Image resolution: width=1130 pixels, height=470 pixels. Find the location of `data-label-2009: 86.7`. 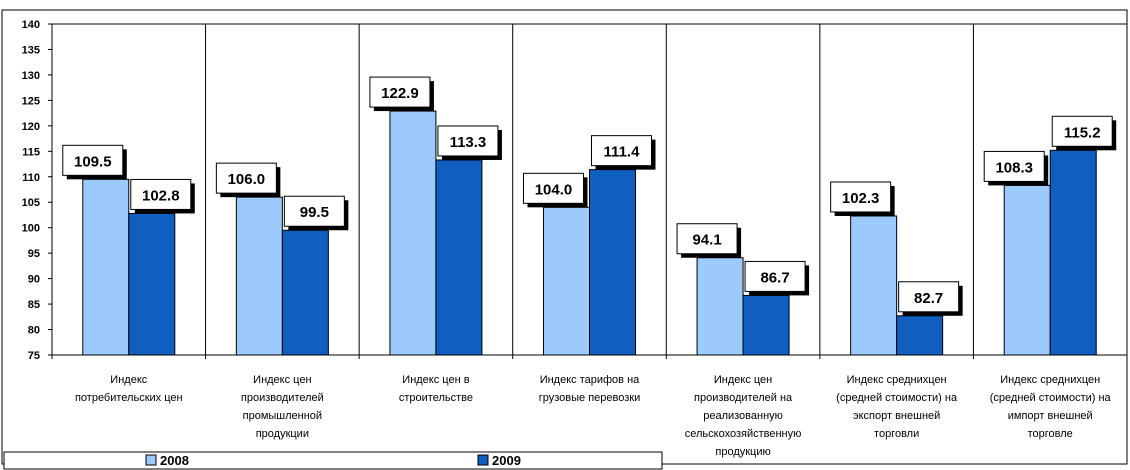

data-label-2009: 86.7 is located at coordinates (777, 278).